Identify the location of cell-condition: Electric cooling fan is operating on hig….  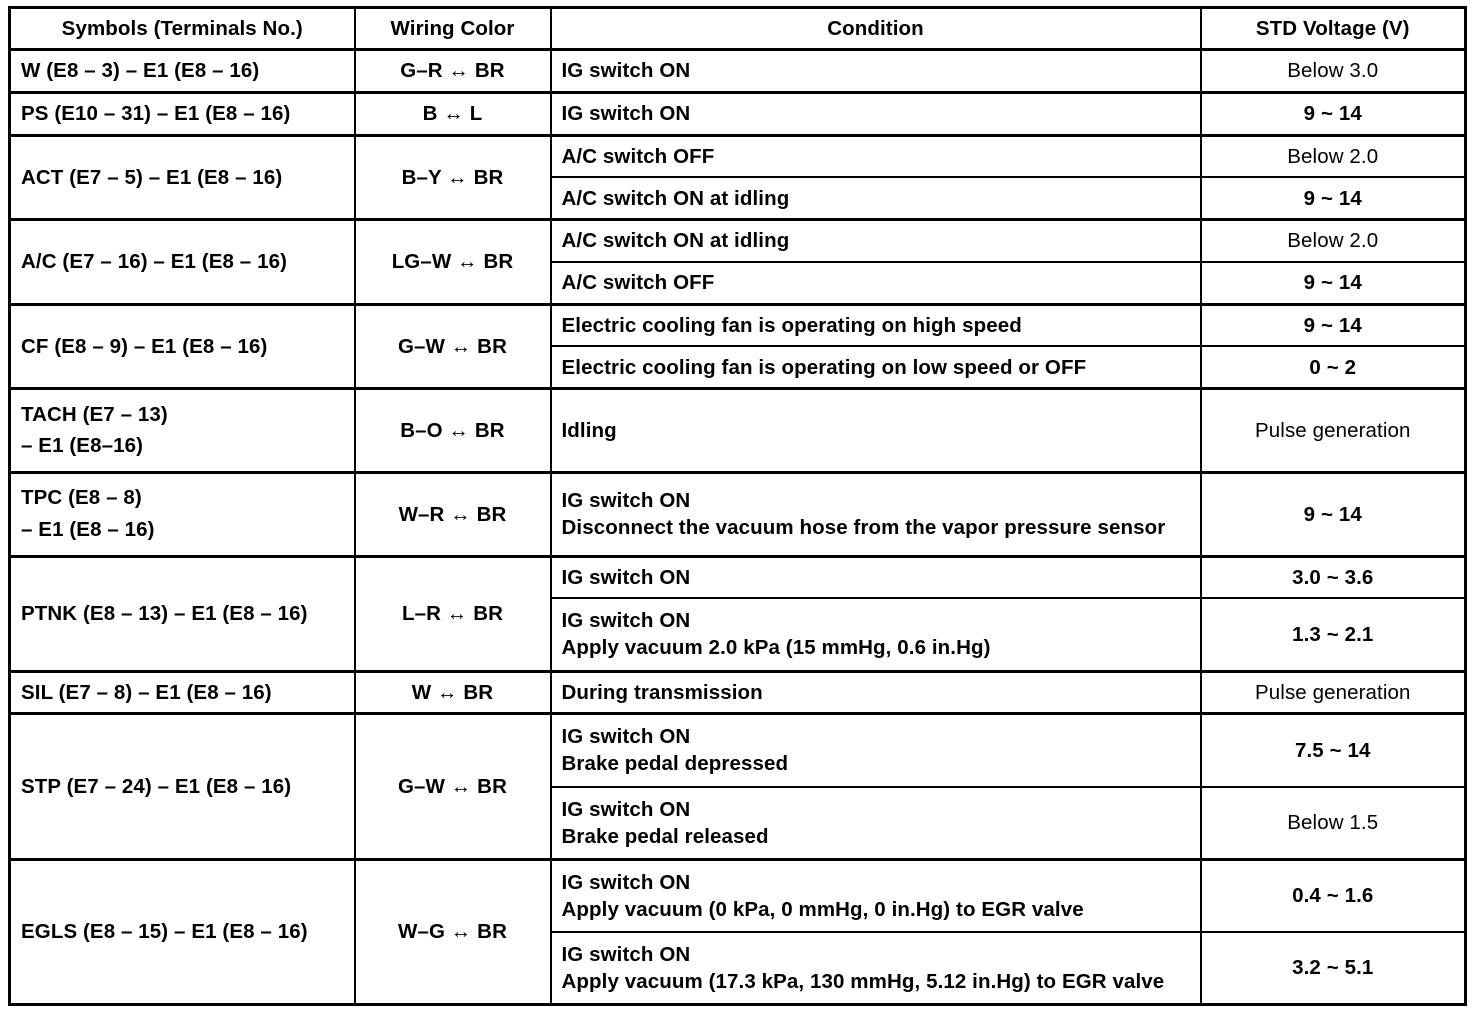
(875, 325).